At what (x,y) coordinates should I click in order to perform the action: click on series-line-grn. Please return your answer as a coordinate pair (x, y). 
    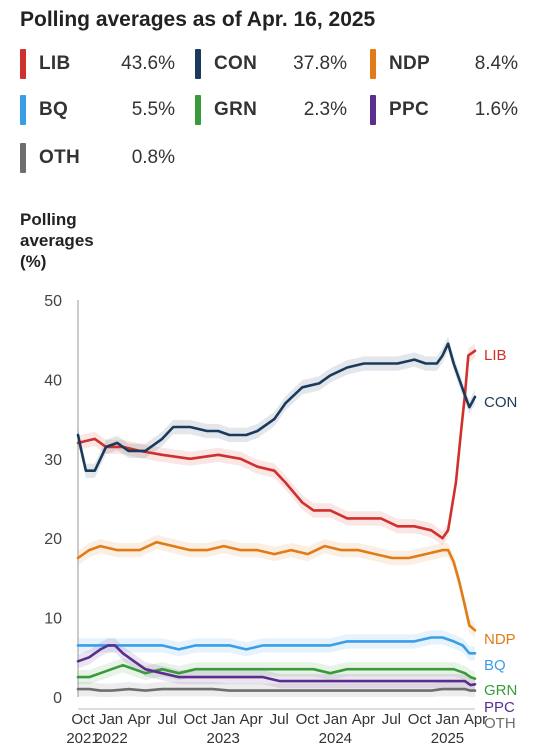
    Looking at the image, I should click on (276, 671).